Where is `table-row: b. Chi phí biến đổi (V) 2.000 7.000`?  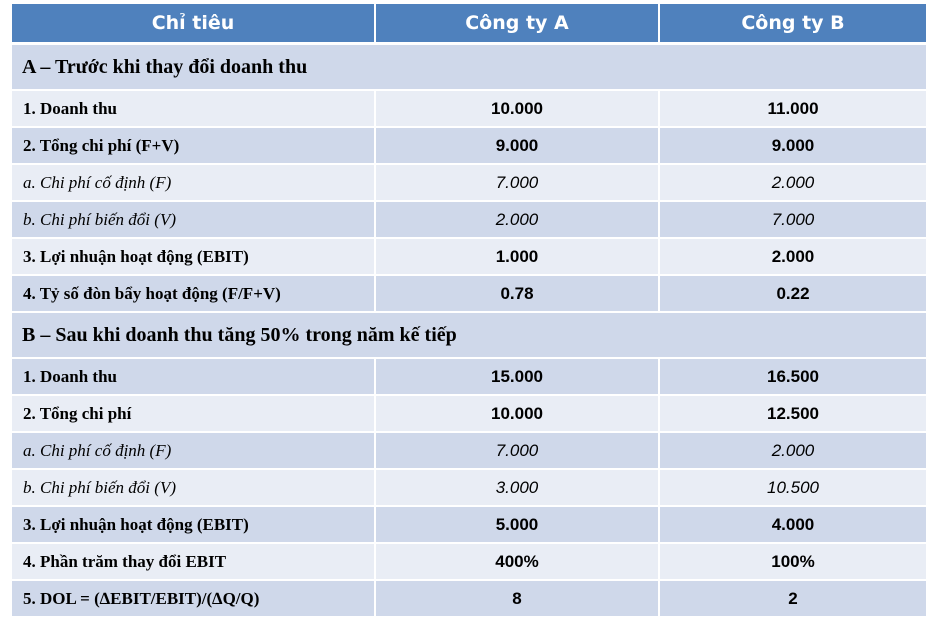
table-row: b. Chi phí biến đổi (V) 2.000 7.000 is located at coordinates (469, 220).